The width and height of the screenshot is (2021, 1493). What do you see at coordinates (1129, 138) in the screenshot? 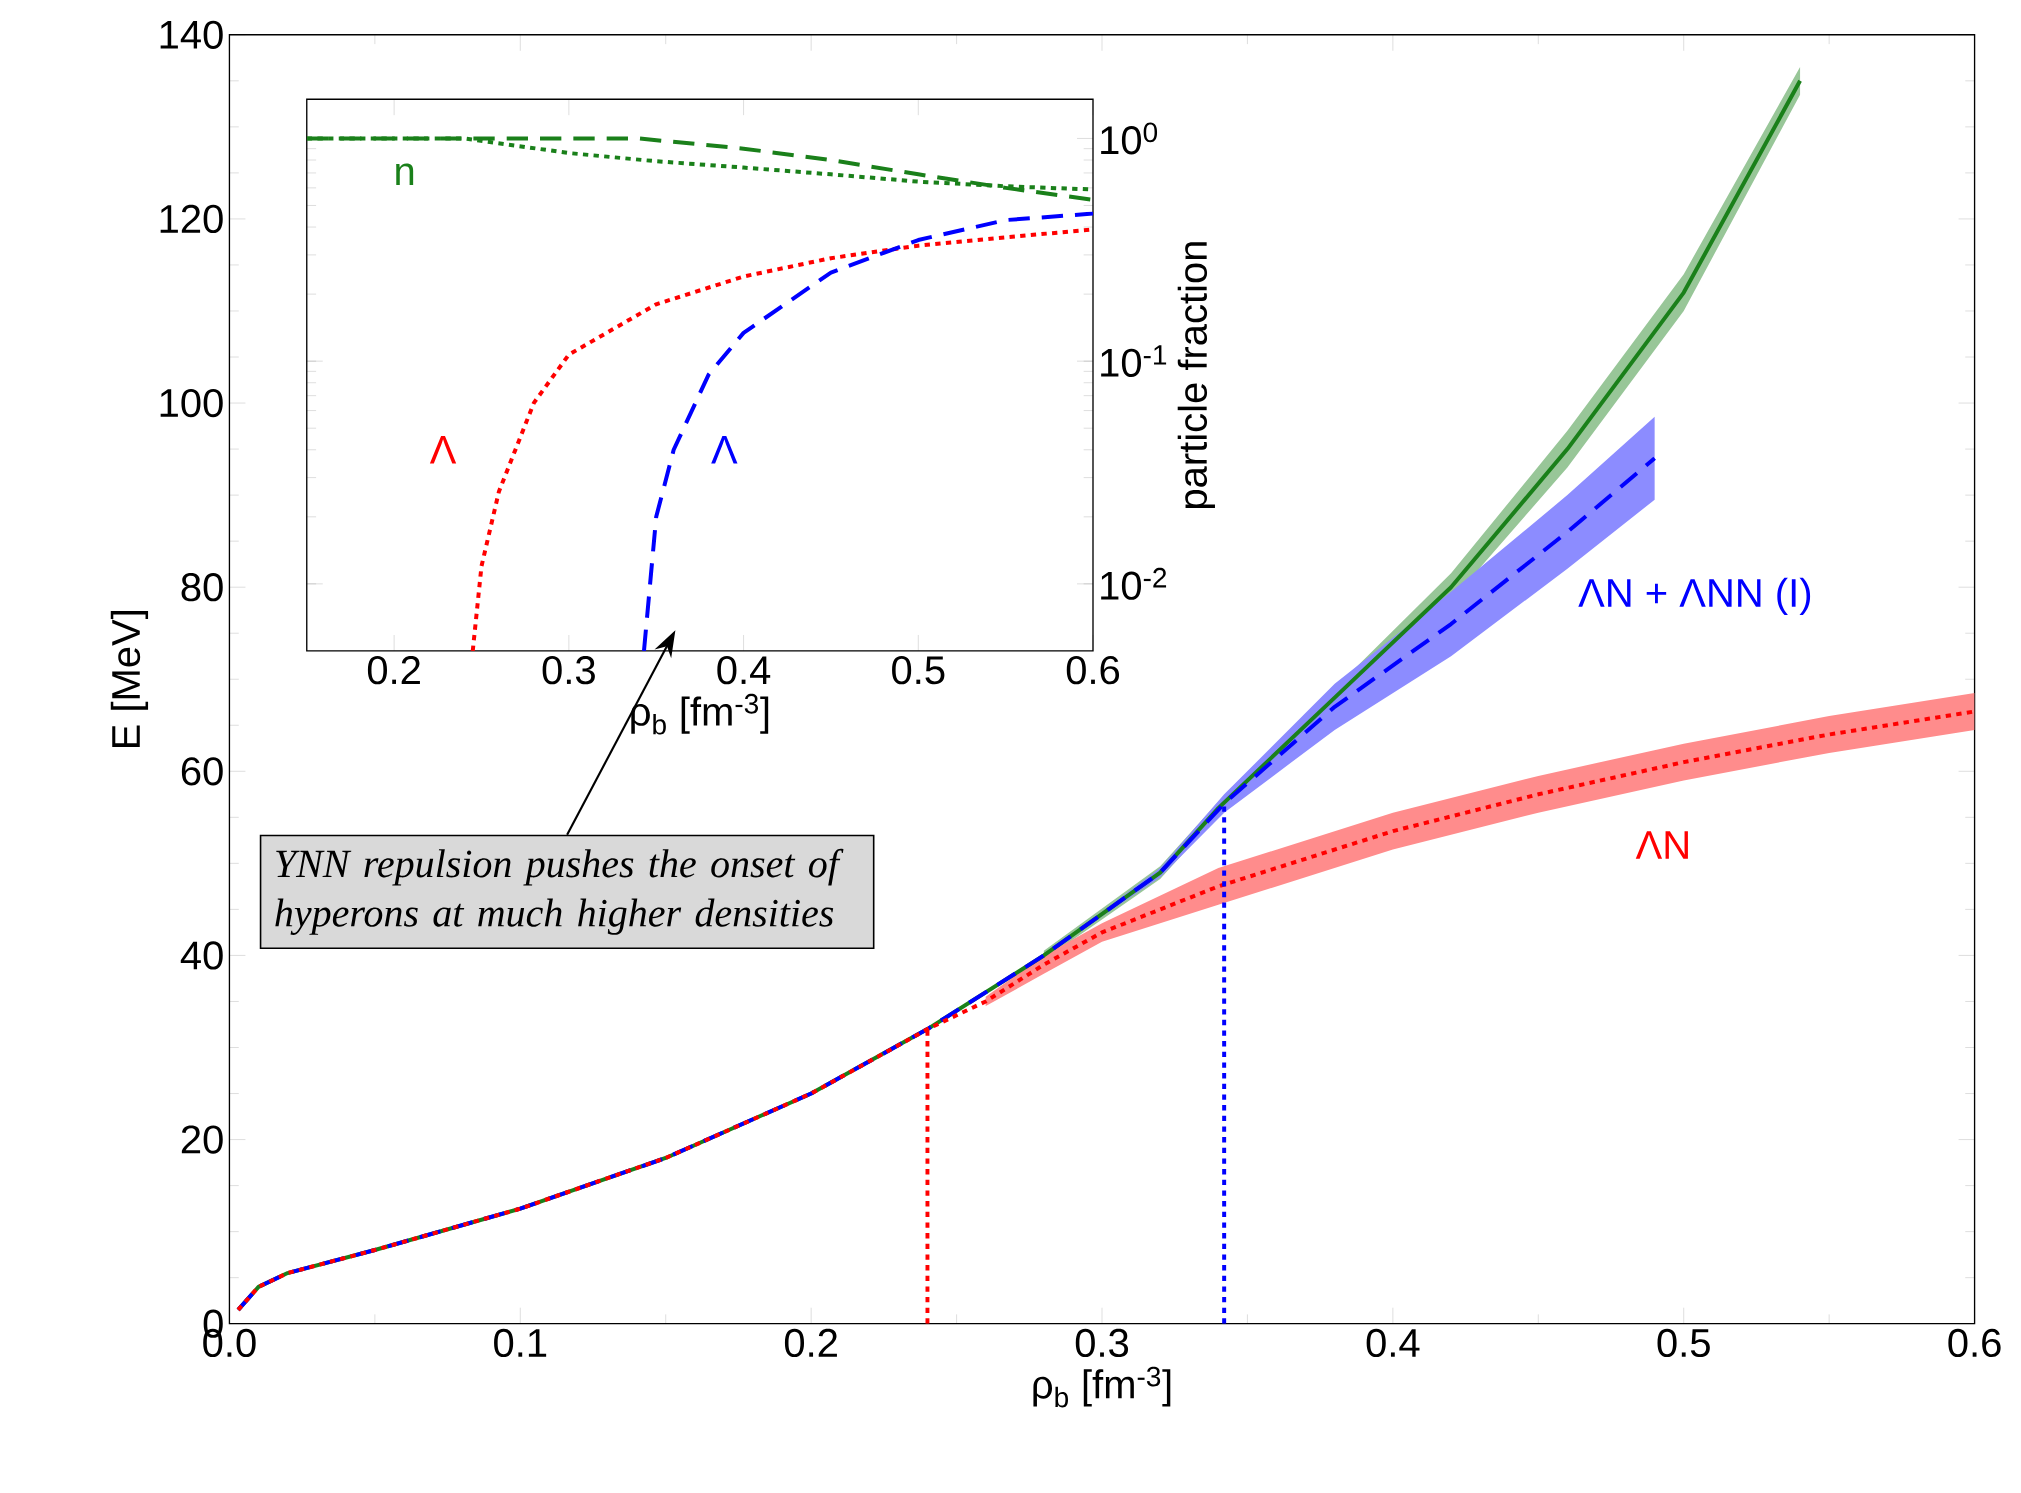
I see `y-tick-label: 10$^{0}$` at bounding box center [1129, 138].